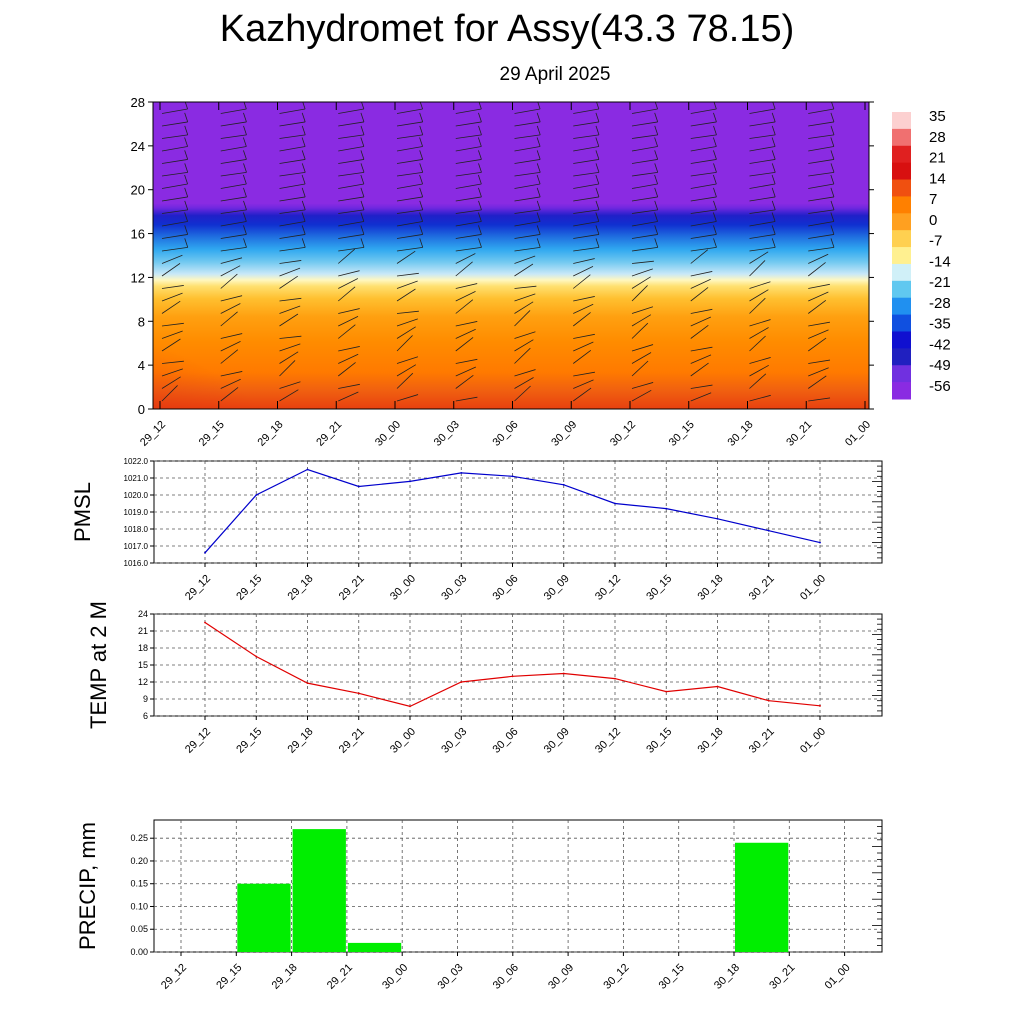 This screenshot has height=1024, width=1024. I want to click on colorbar-label: -14, so click(940, 261).